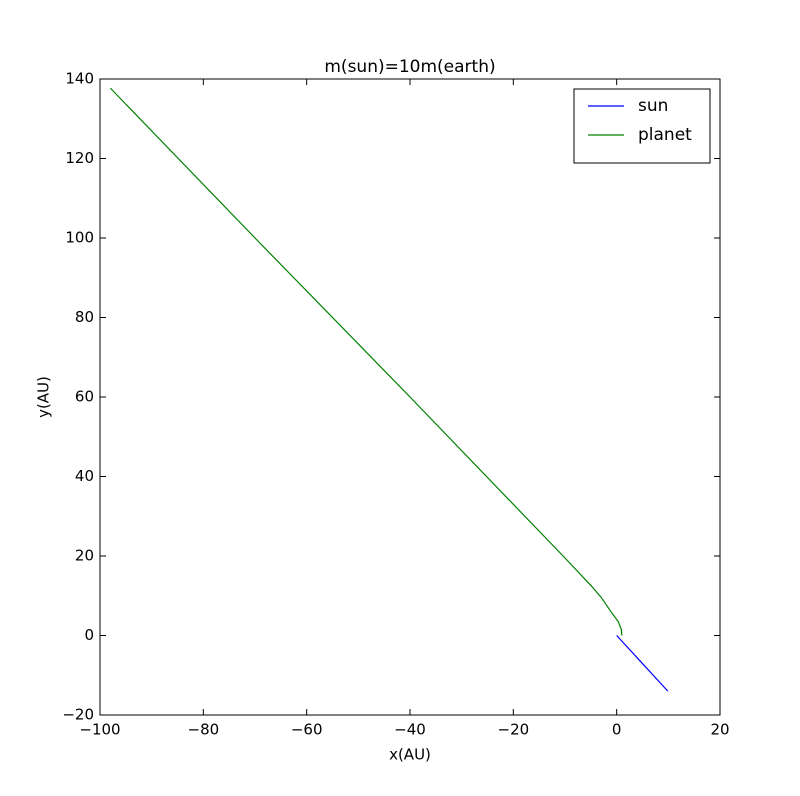 The height and width of the screenshot is (796, 800). What do you see at coordinates (653, 106) in the screenshot?
I see `legend-label: sun` at bounding box center [653, 106].